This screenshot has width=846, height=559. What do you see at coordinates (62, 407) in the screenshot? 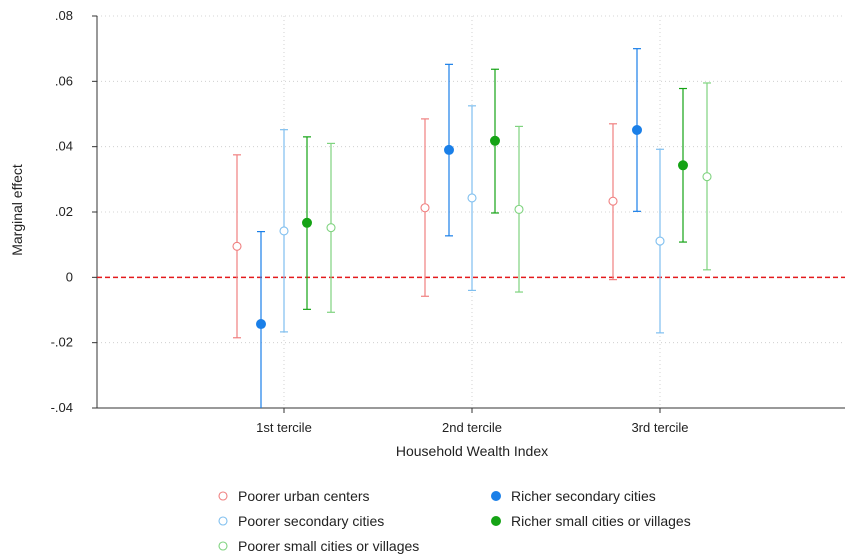
I see `y-tick-label: -.04` at bounding box center [62, 407].